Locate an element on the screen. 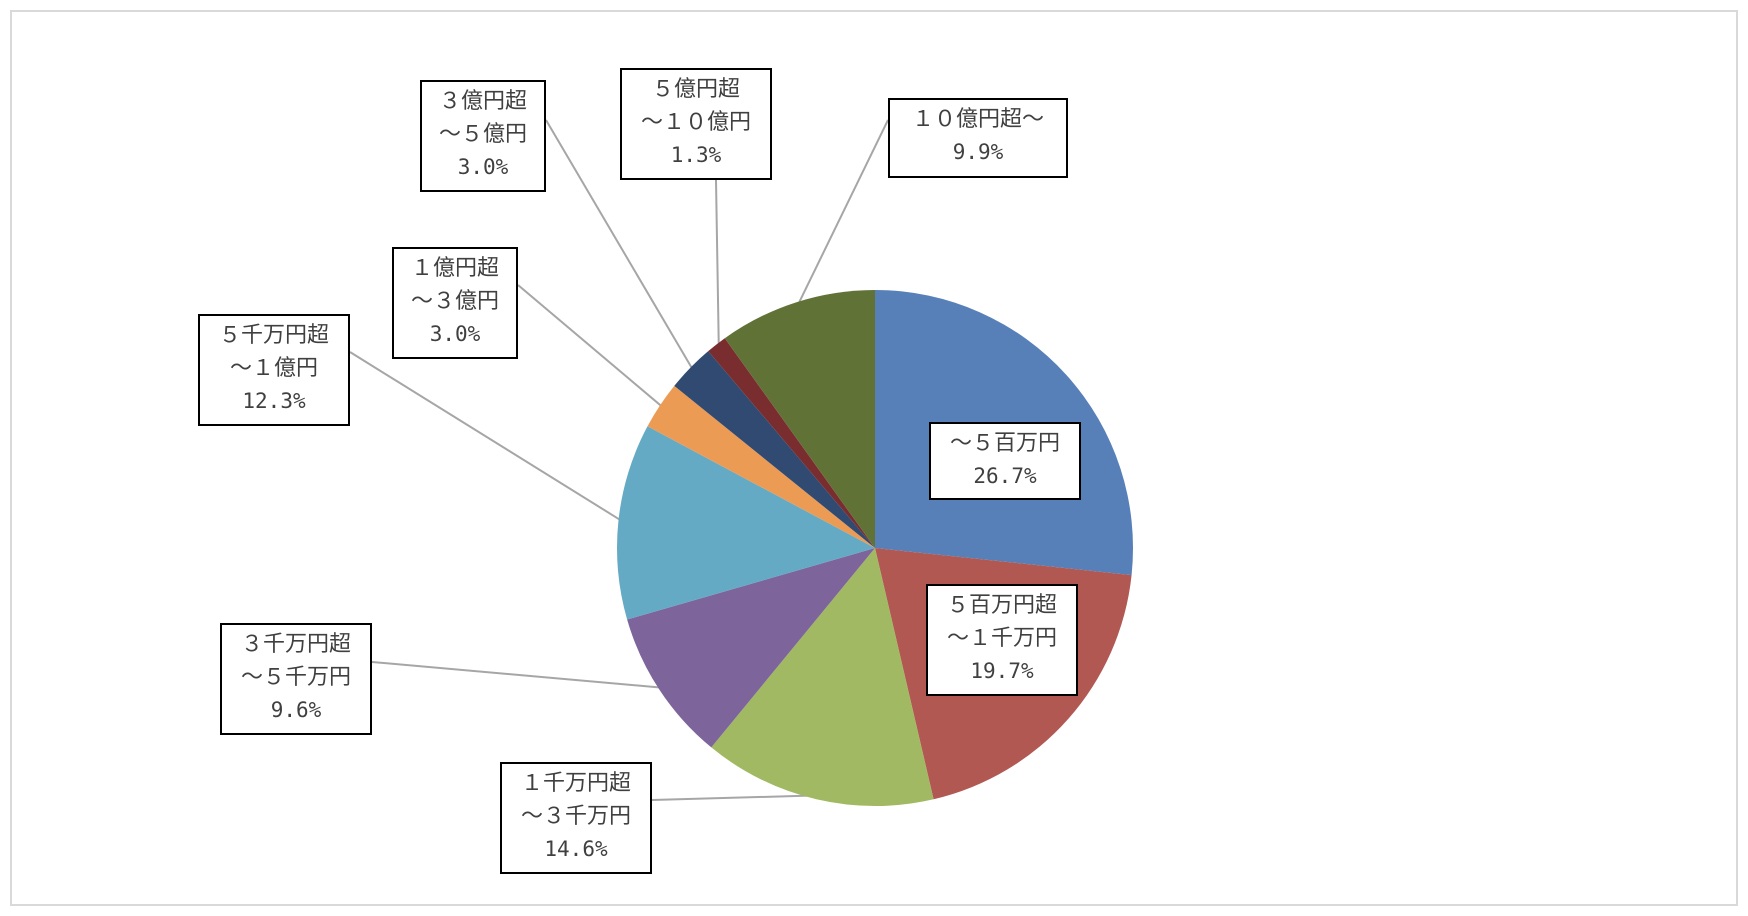  data-label-value: 19.7% is located at coordinates (1002, 671).